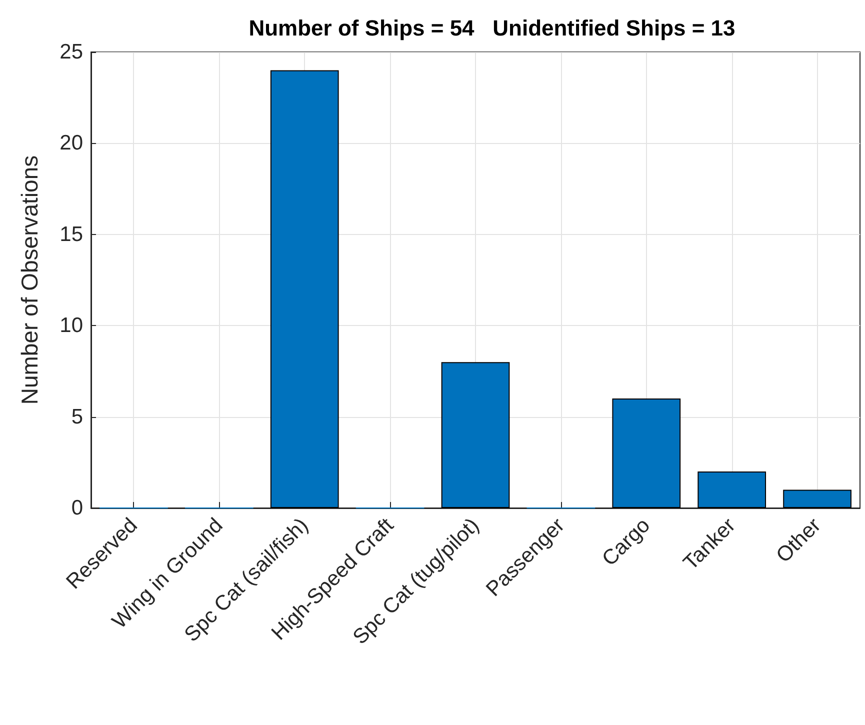 This screenshot has width=865, height=725. I want to click on y-tick-label: 5, so click(77, 416).